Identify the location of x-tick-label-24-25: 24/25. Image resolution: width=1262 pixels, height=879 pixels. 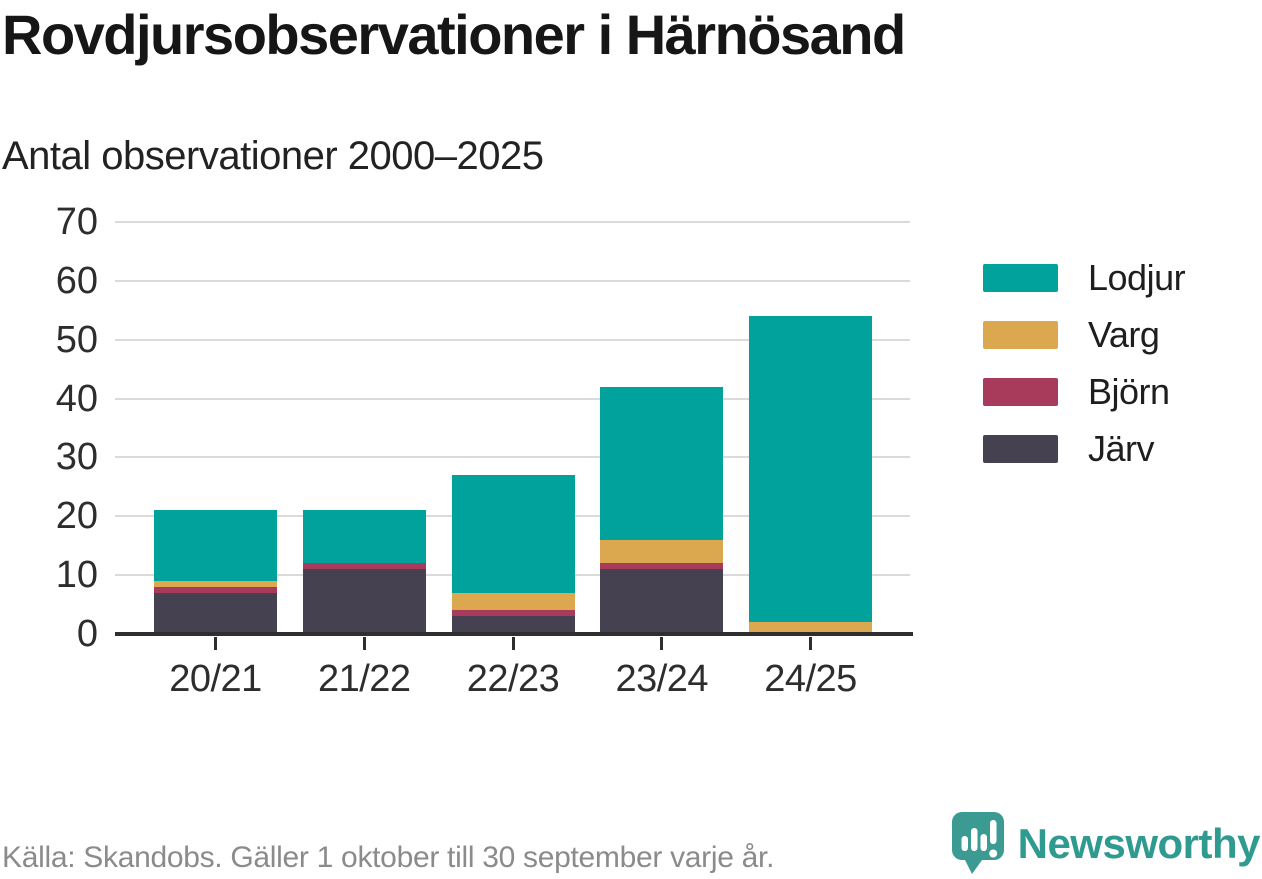
(810, 679).